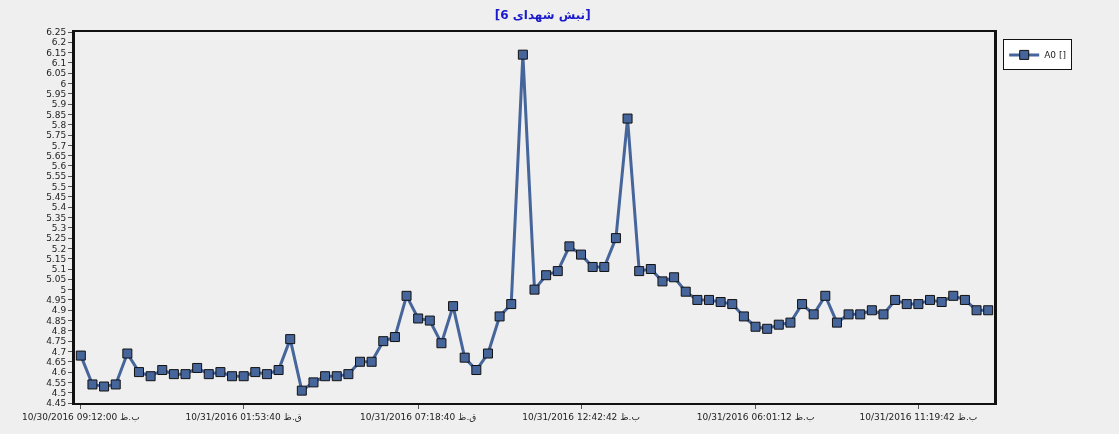 Image resolution: width=1119 pixels, height=434 pixels. I want to click on y-tick-label: 4.5, so click(59, 392).